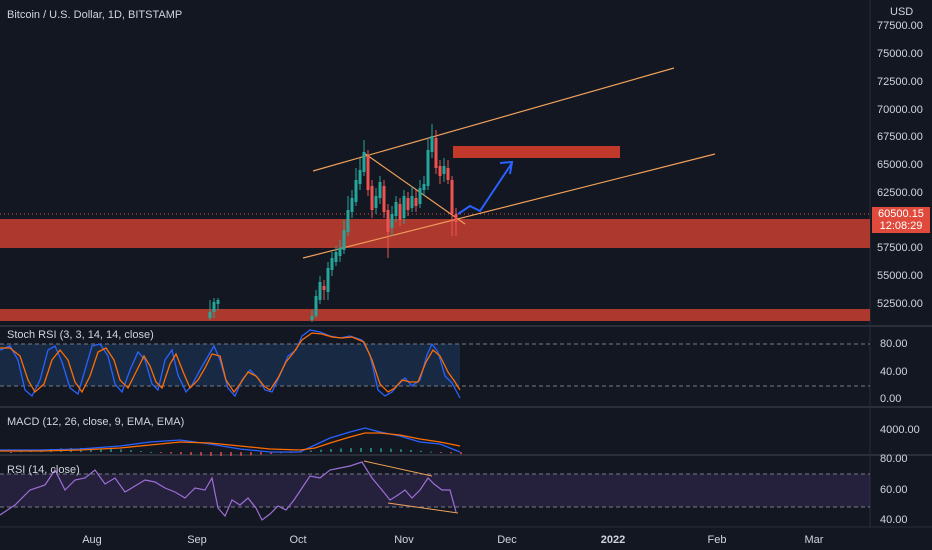 This screenshot has height=550, width=932. What do you see at coordinates (95, 15) in the screenshot?
I see `symbol-title: Bitcoin / U.S. Dollar, 1D, BITSTAMP` at bounding box center [95, 15].